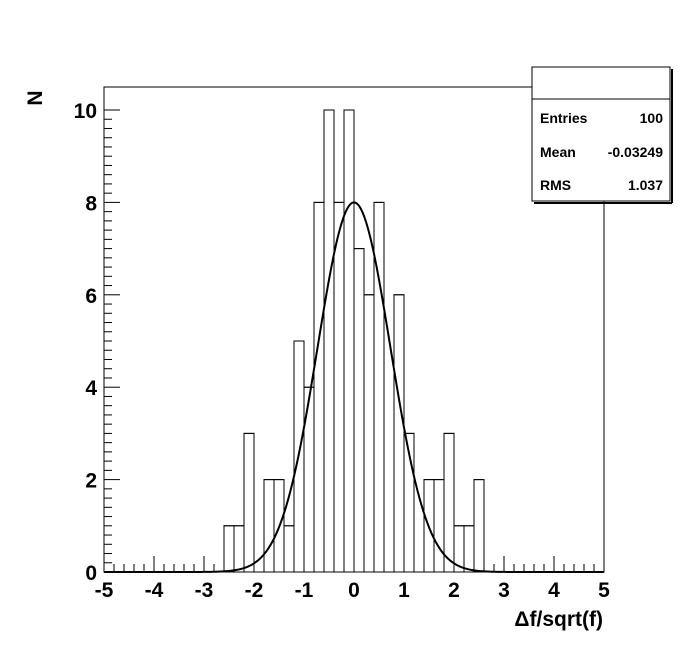 The width and height of the screenshot is (696, 672). I want to click on y-tick-label: 4, so click(91, 388).